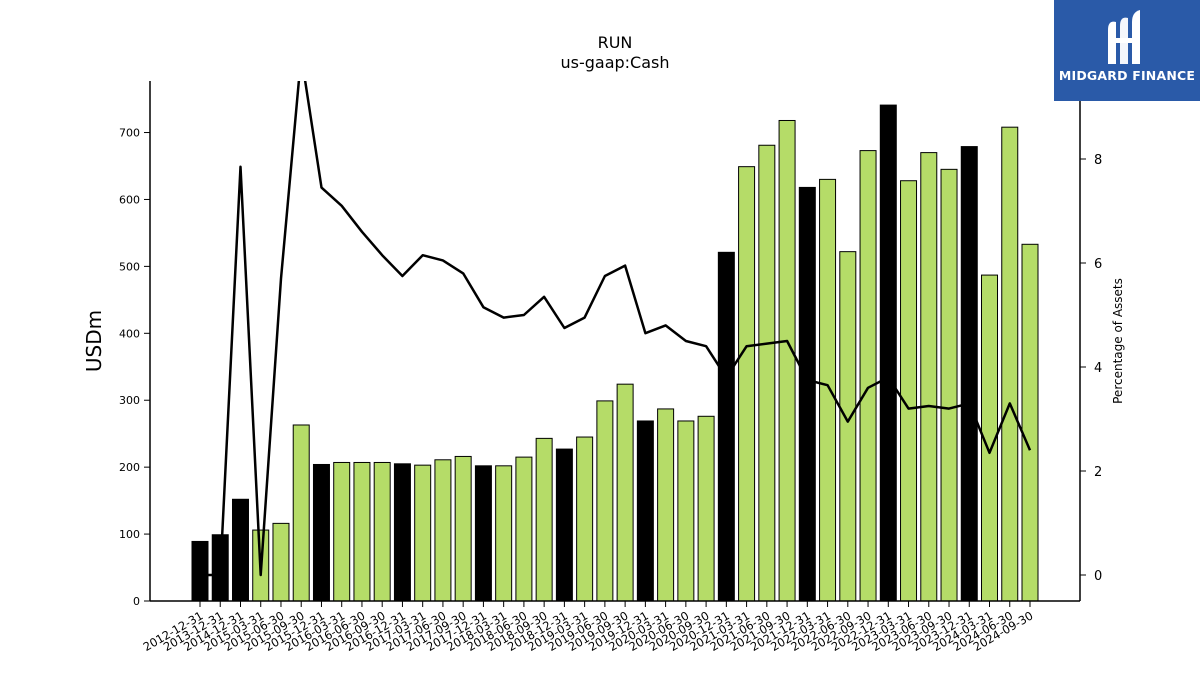 The width and height of the screenshot is (1200, 675). I want to click on y2-axis-label: Percentage of Assets, so click(1118, 341).